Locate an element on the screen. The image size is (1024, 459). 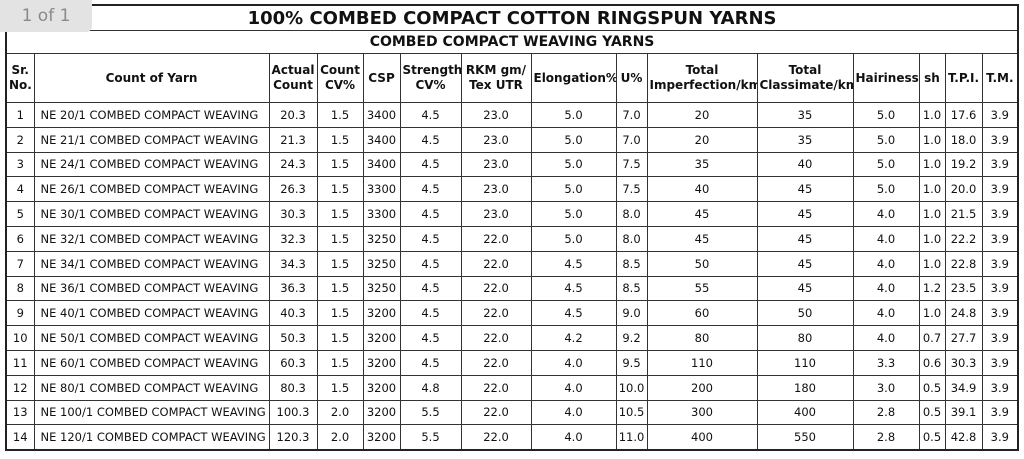
yarn-name: NE 50/1 COMBED COMPACT WEAVING is located at coordinates (151, 338).